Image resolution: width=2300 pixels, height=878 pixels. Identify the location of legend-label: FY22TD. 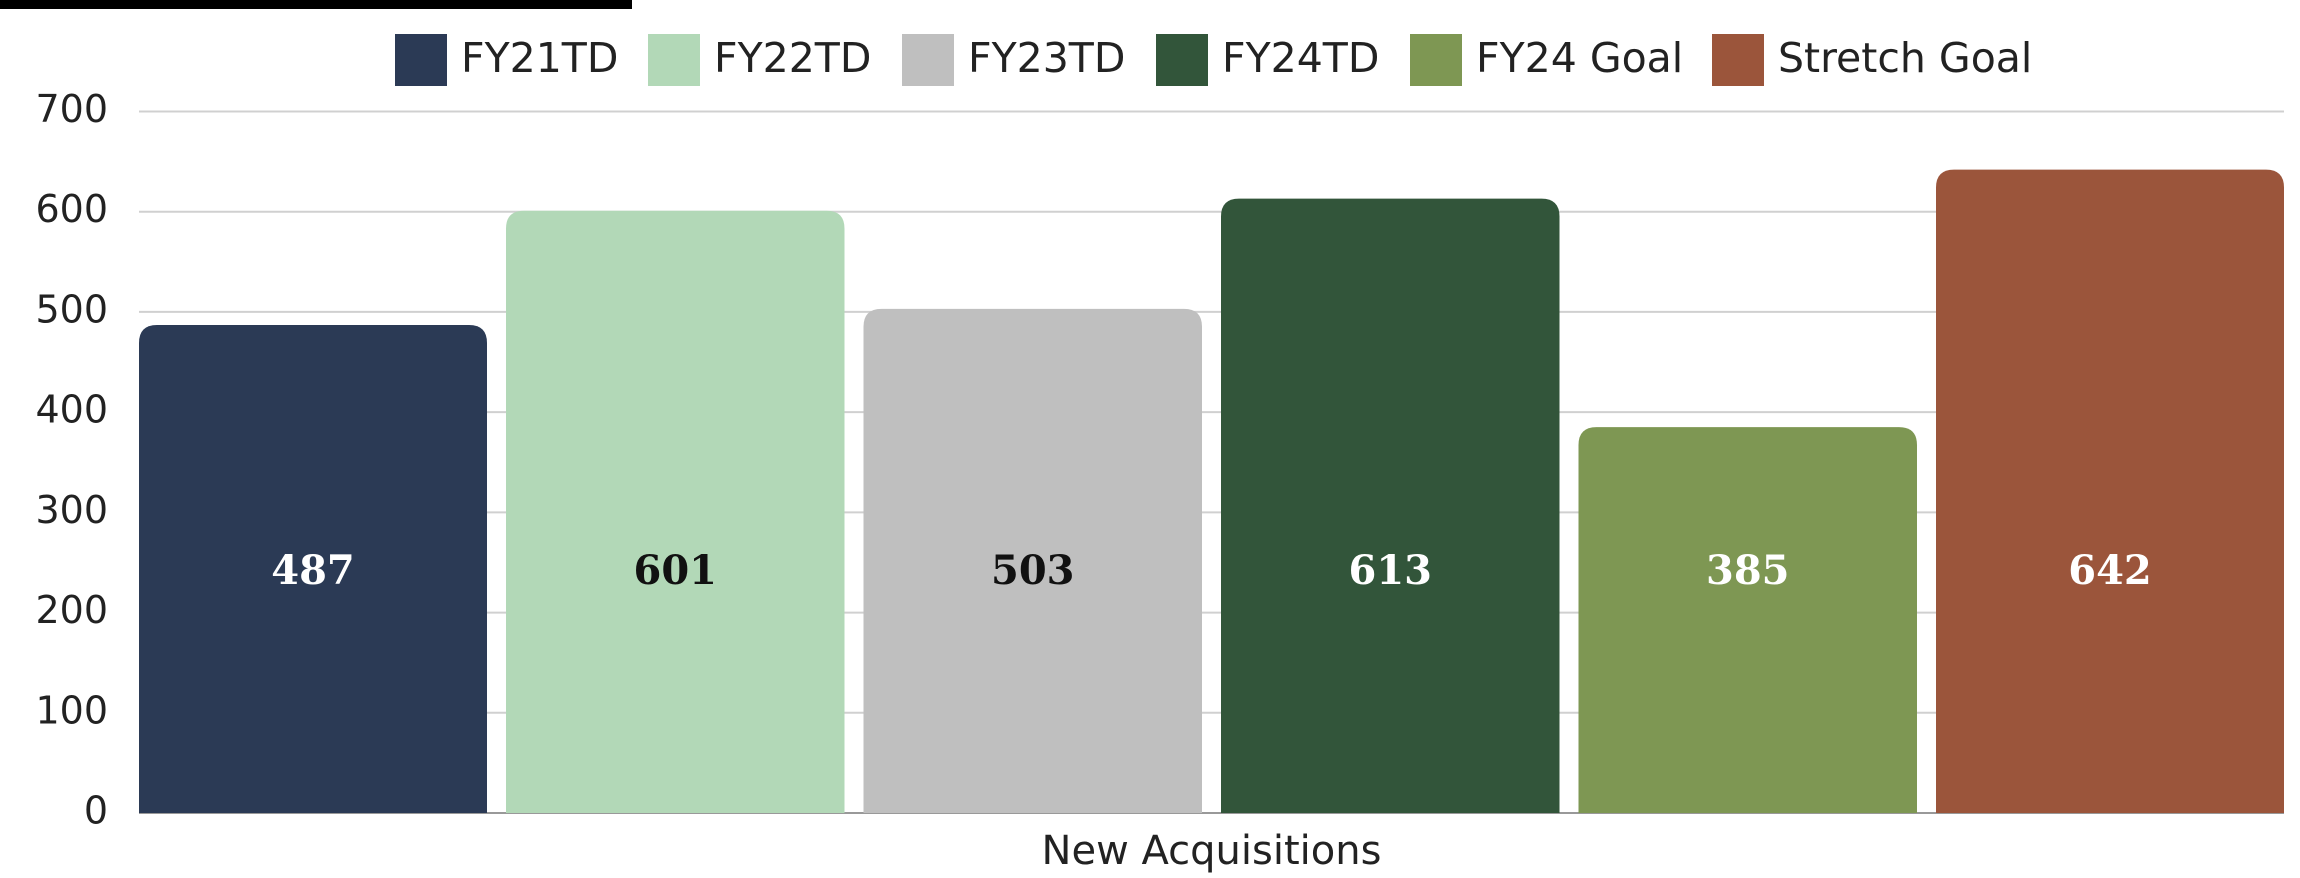
(792, 58).